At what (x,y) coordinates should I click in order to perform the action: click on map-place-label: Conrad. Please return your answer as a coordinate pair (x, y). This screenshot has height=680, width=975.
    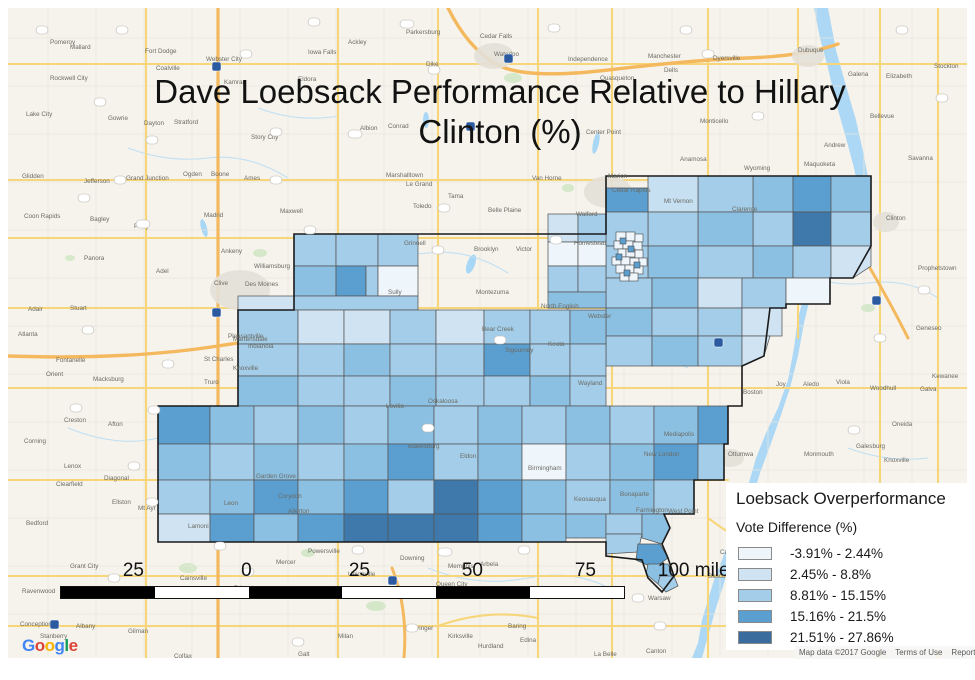
    Looking at the image, I should click on (398, 126).